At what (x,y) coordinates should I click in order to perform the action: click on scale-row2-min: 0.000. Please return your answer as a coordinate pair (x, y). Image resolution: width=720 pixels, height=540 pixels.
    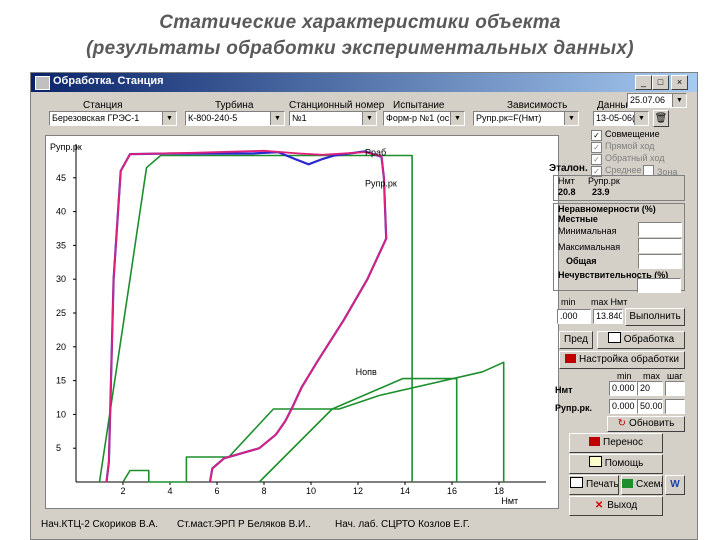
    Looking at the image, I should click on (623, 406).